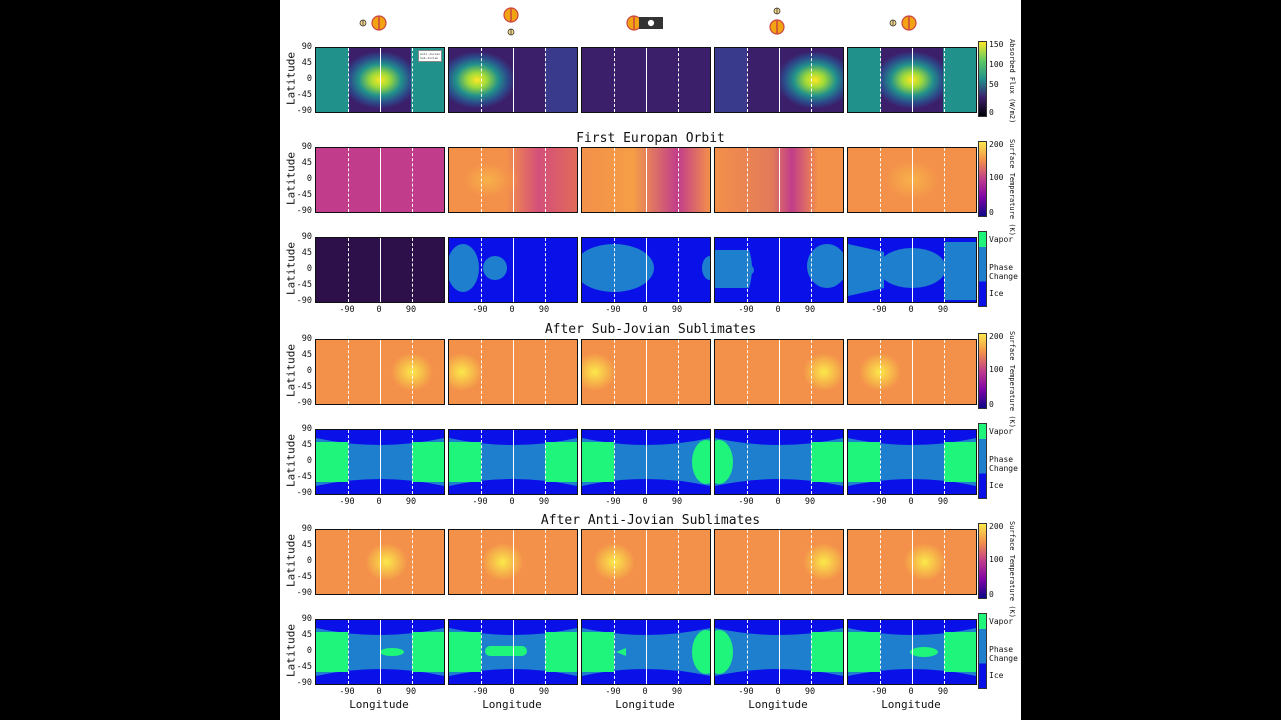  What do you see at coordinates (1012, 81) in the screenshot?
I see `colorbar-label: Absorbed Flux (W/m2)` at bounding box center [1012, 81].